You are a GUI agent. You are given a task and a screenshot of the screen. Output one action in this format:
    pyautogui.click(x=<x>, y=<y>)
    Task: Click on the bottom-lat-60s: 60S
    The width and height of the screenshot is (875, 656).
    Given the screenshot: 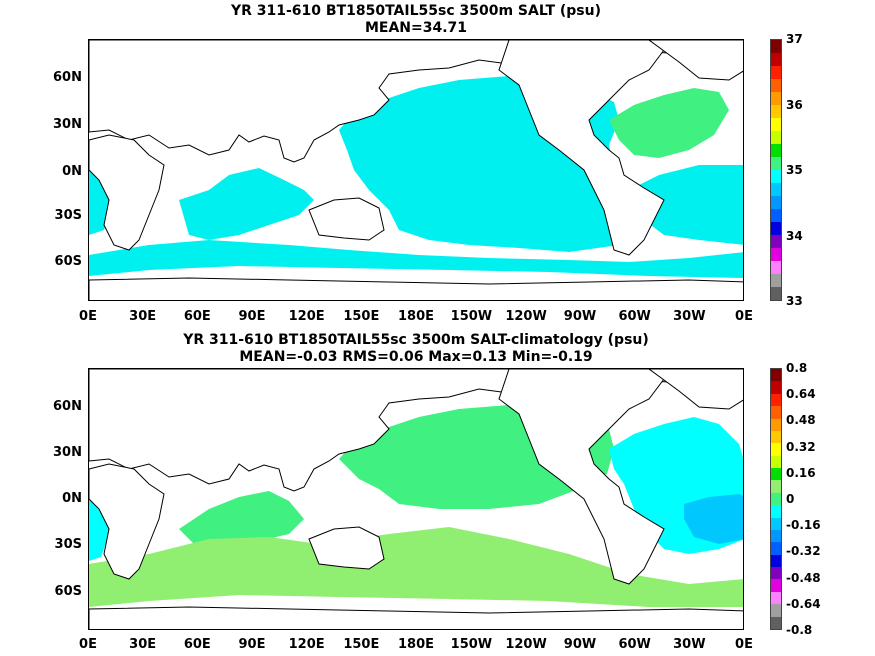 What is the action you would take?
    pyautogui.click(x=68, y=591)
    